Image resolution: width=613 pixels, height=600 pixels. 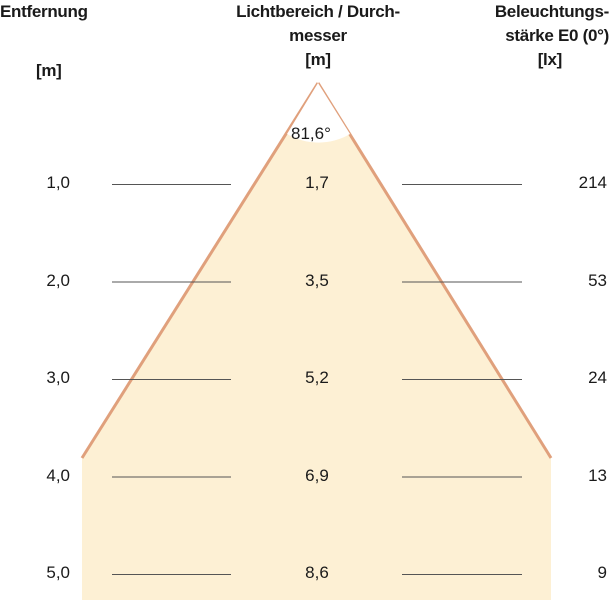 What do you see at coordinates (58, 377) in the screenshot?
I see `distance-value: 3,0` at bounding box center [58, 377].